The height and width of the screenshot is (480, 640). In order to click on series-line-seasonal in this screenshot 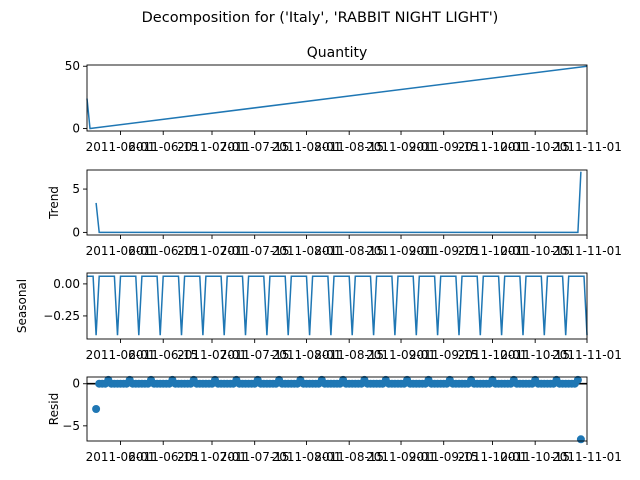, I will do `click(337, 305)`.